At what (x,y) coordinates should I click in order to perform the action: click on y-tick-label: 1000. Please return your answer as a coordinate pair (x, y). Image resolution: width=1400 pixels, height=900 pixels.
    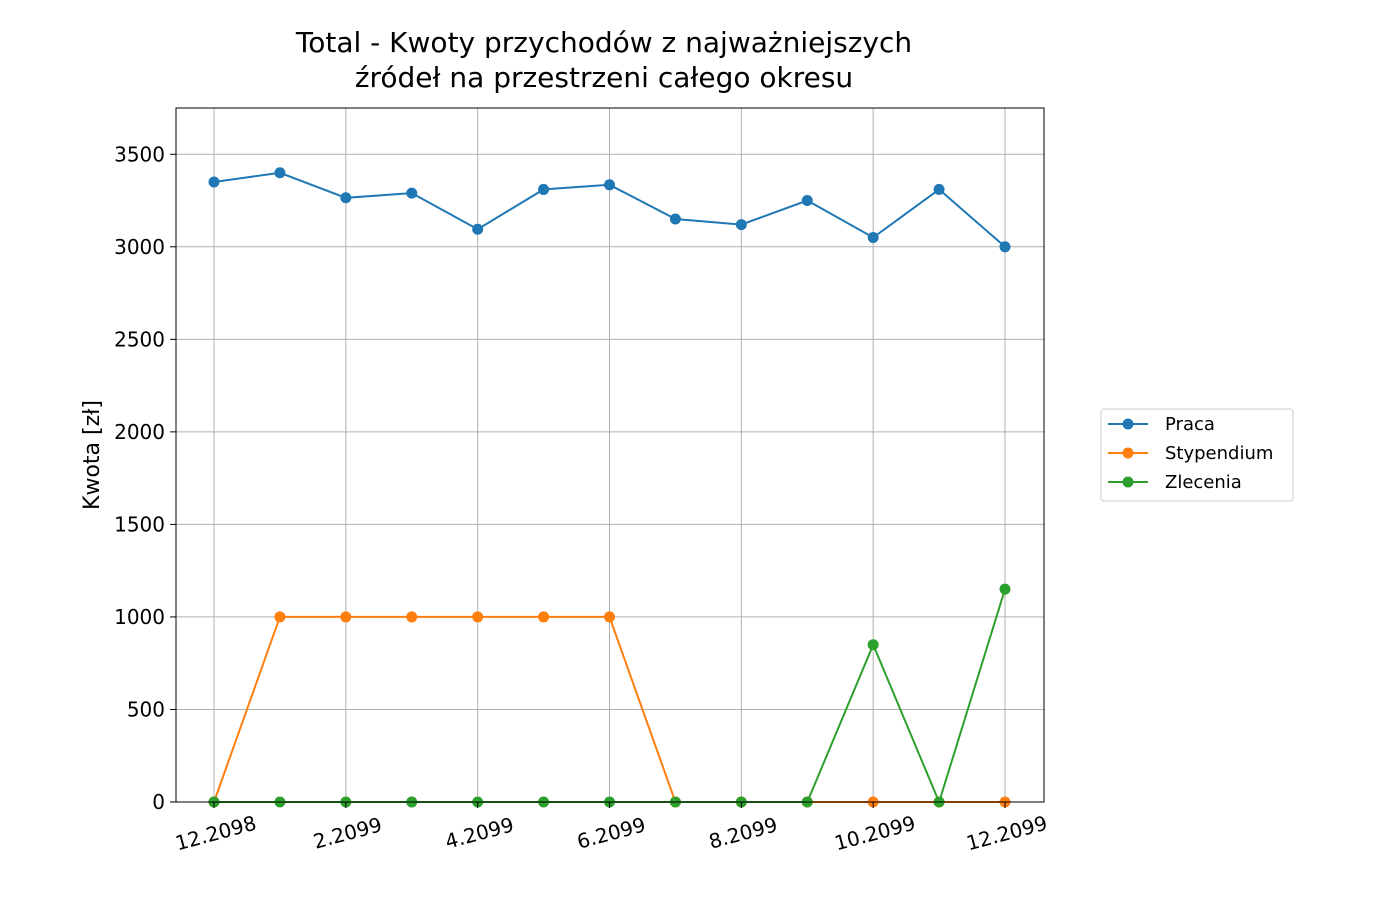
    Looking at the image, I should click on (139, 617).